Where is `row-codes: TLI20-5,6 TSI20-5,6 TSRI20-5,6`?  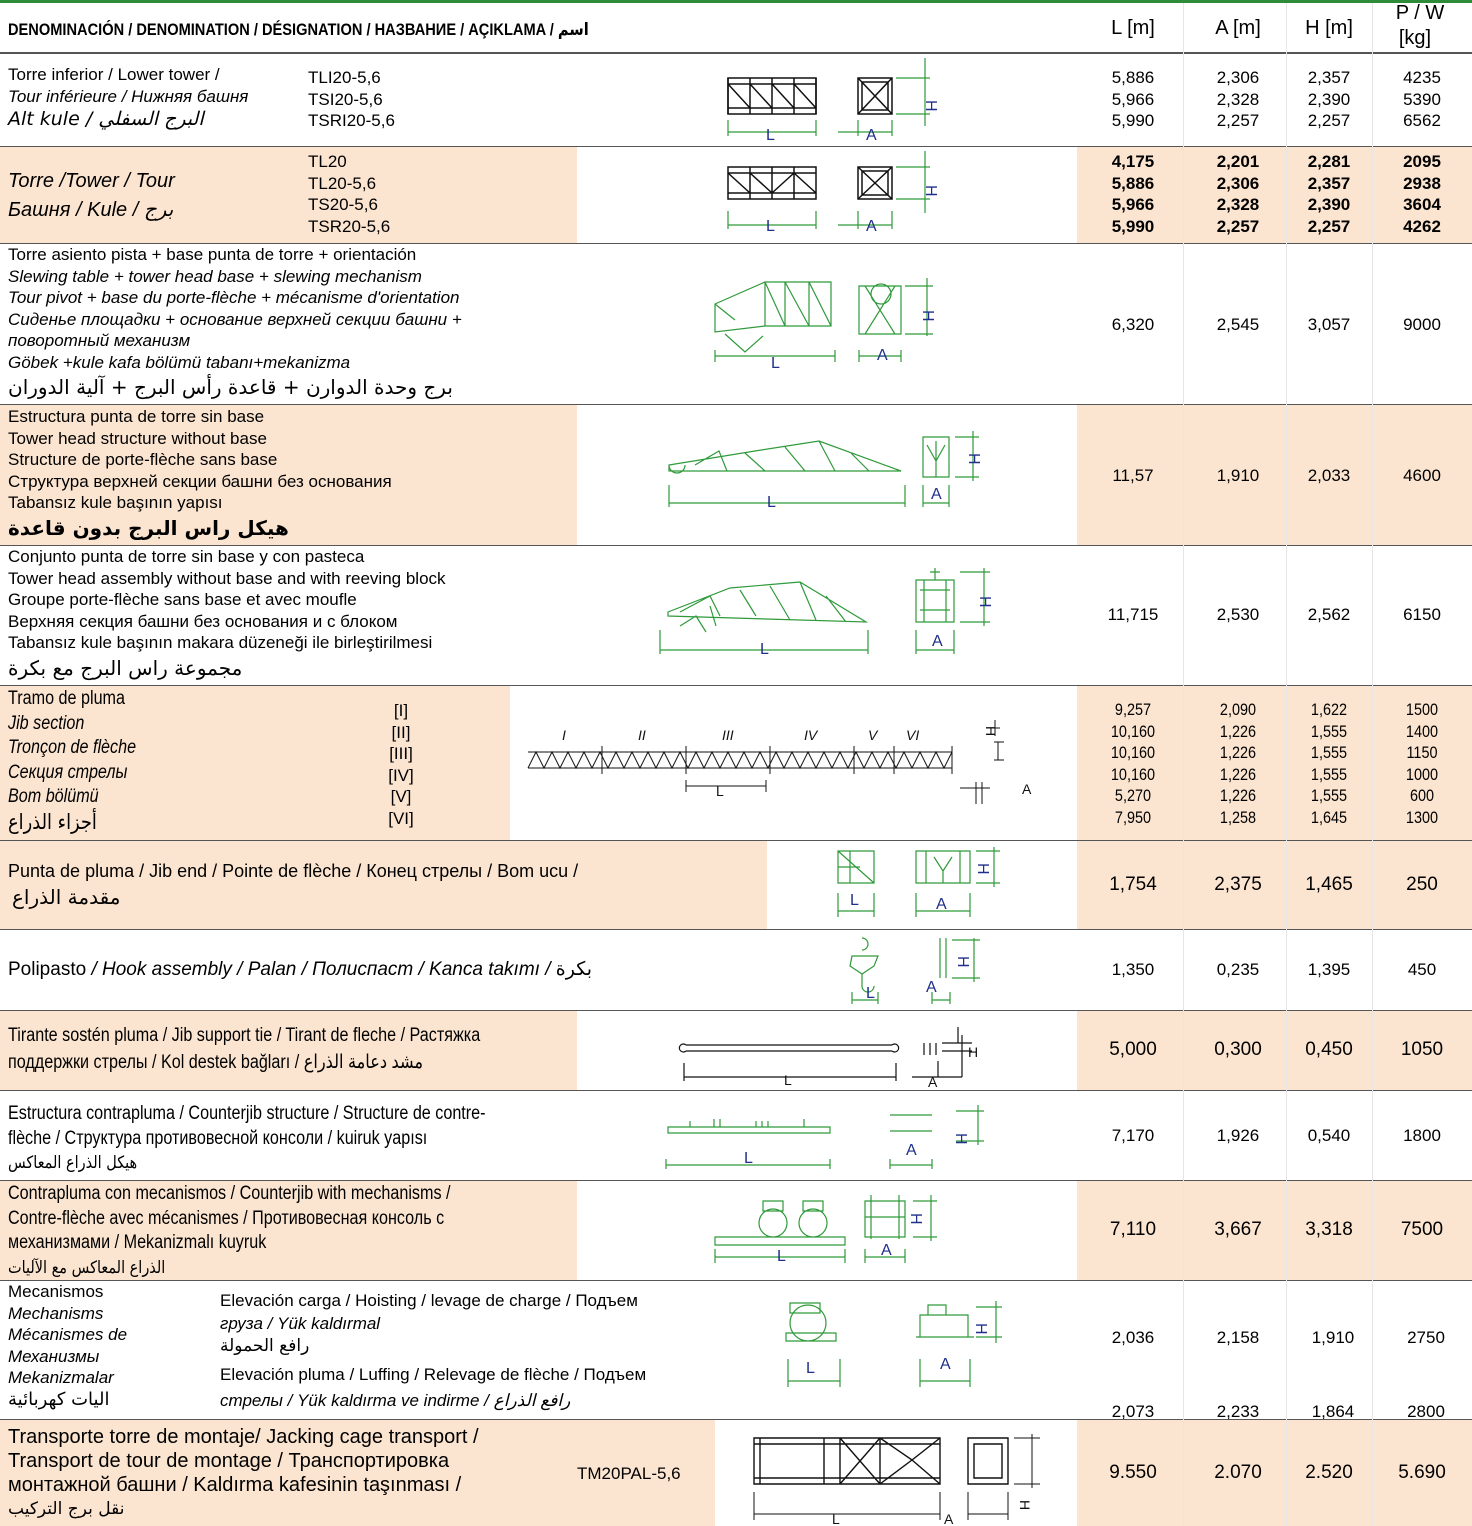
row-codes: TLI20-5,6 TSI20-5,6 TSRI20-5,6 is located at coordinates (351, 99).